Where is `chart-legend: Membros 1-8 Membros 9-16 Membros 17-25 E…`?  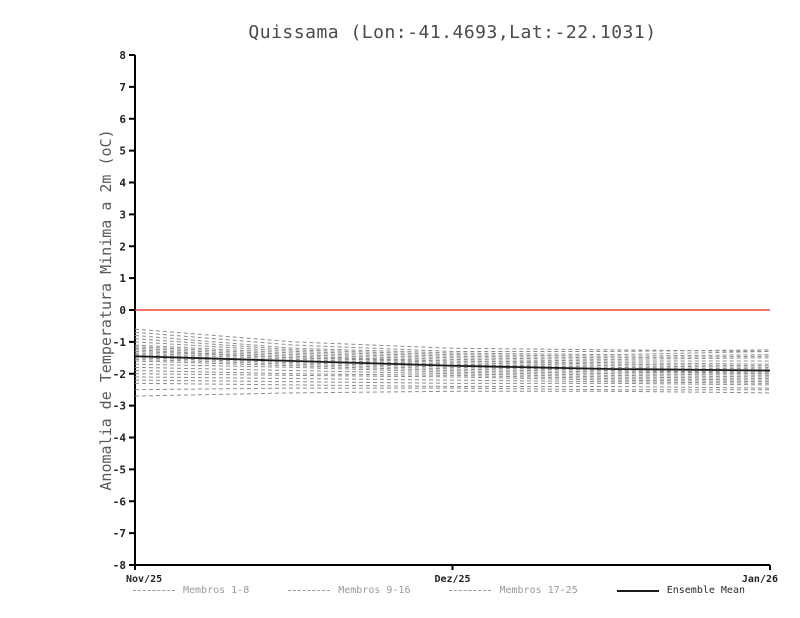 chart-legend: Membros 1-8 Membros 9-16 Membros 17-25 E… is located at coordinates (439, 590).